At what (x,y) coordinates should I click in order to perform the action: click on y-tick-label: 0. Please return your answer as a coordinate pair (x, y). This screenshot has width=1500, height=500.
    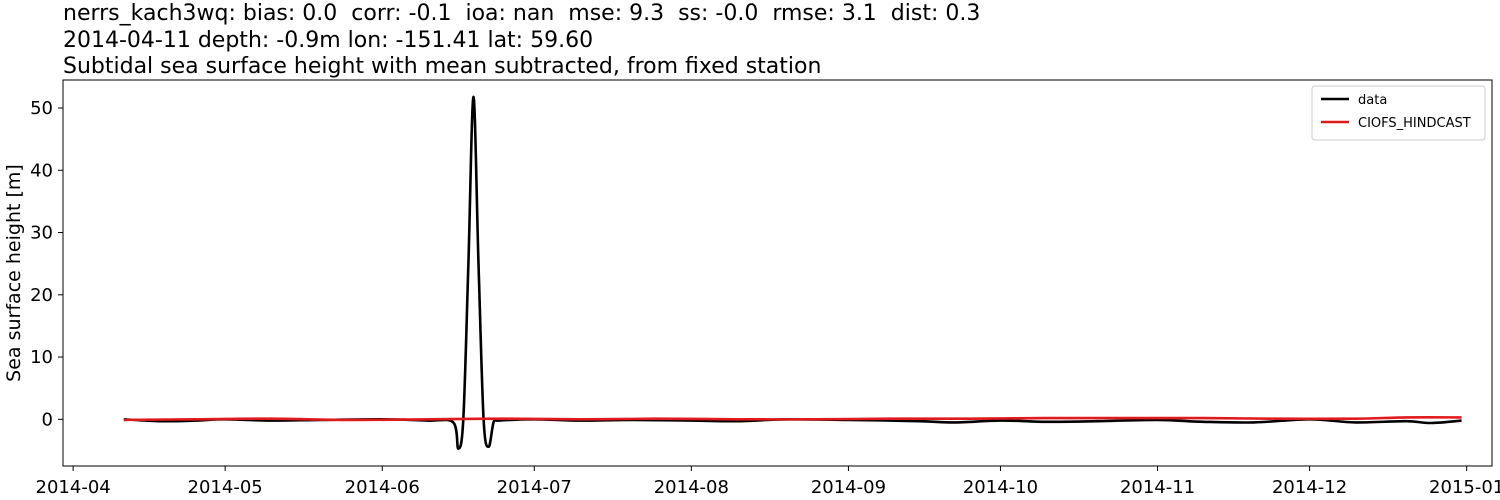
    Looking at the image, I should click on (47, 419).